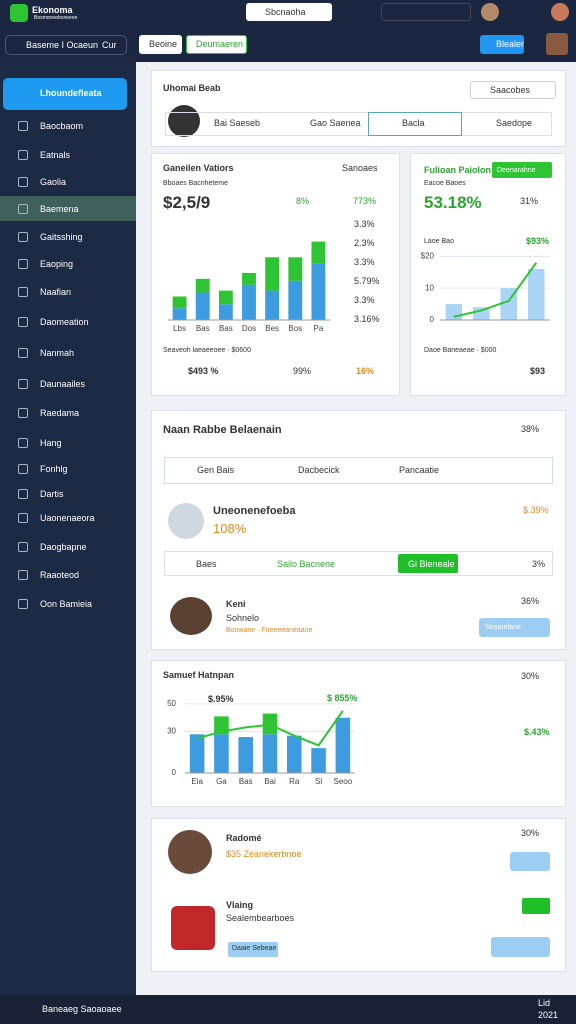 The image size is (576, 1024). Describe the element at coordinates (109, 45) in the screenshot. I see `search-suffix: Cur` at that location.